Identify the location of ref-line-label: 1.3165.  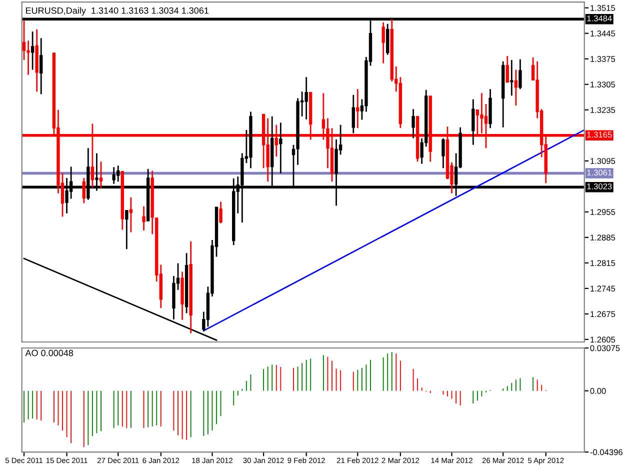
(599, 135).